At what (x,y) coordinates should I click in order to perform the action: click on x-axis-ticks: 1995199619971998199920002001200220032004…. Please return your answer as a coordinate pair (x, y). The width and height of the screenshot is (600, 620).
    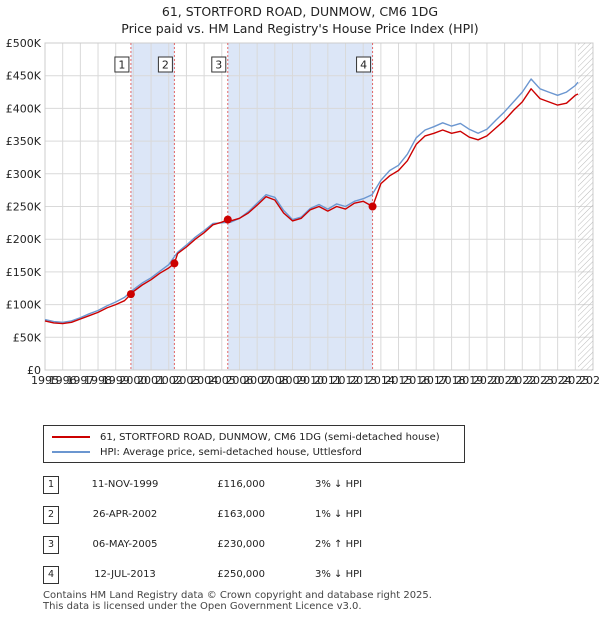
    Looking at the image, I should click on (315, 380).